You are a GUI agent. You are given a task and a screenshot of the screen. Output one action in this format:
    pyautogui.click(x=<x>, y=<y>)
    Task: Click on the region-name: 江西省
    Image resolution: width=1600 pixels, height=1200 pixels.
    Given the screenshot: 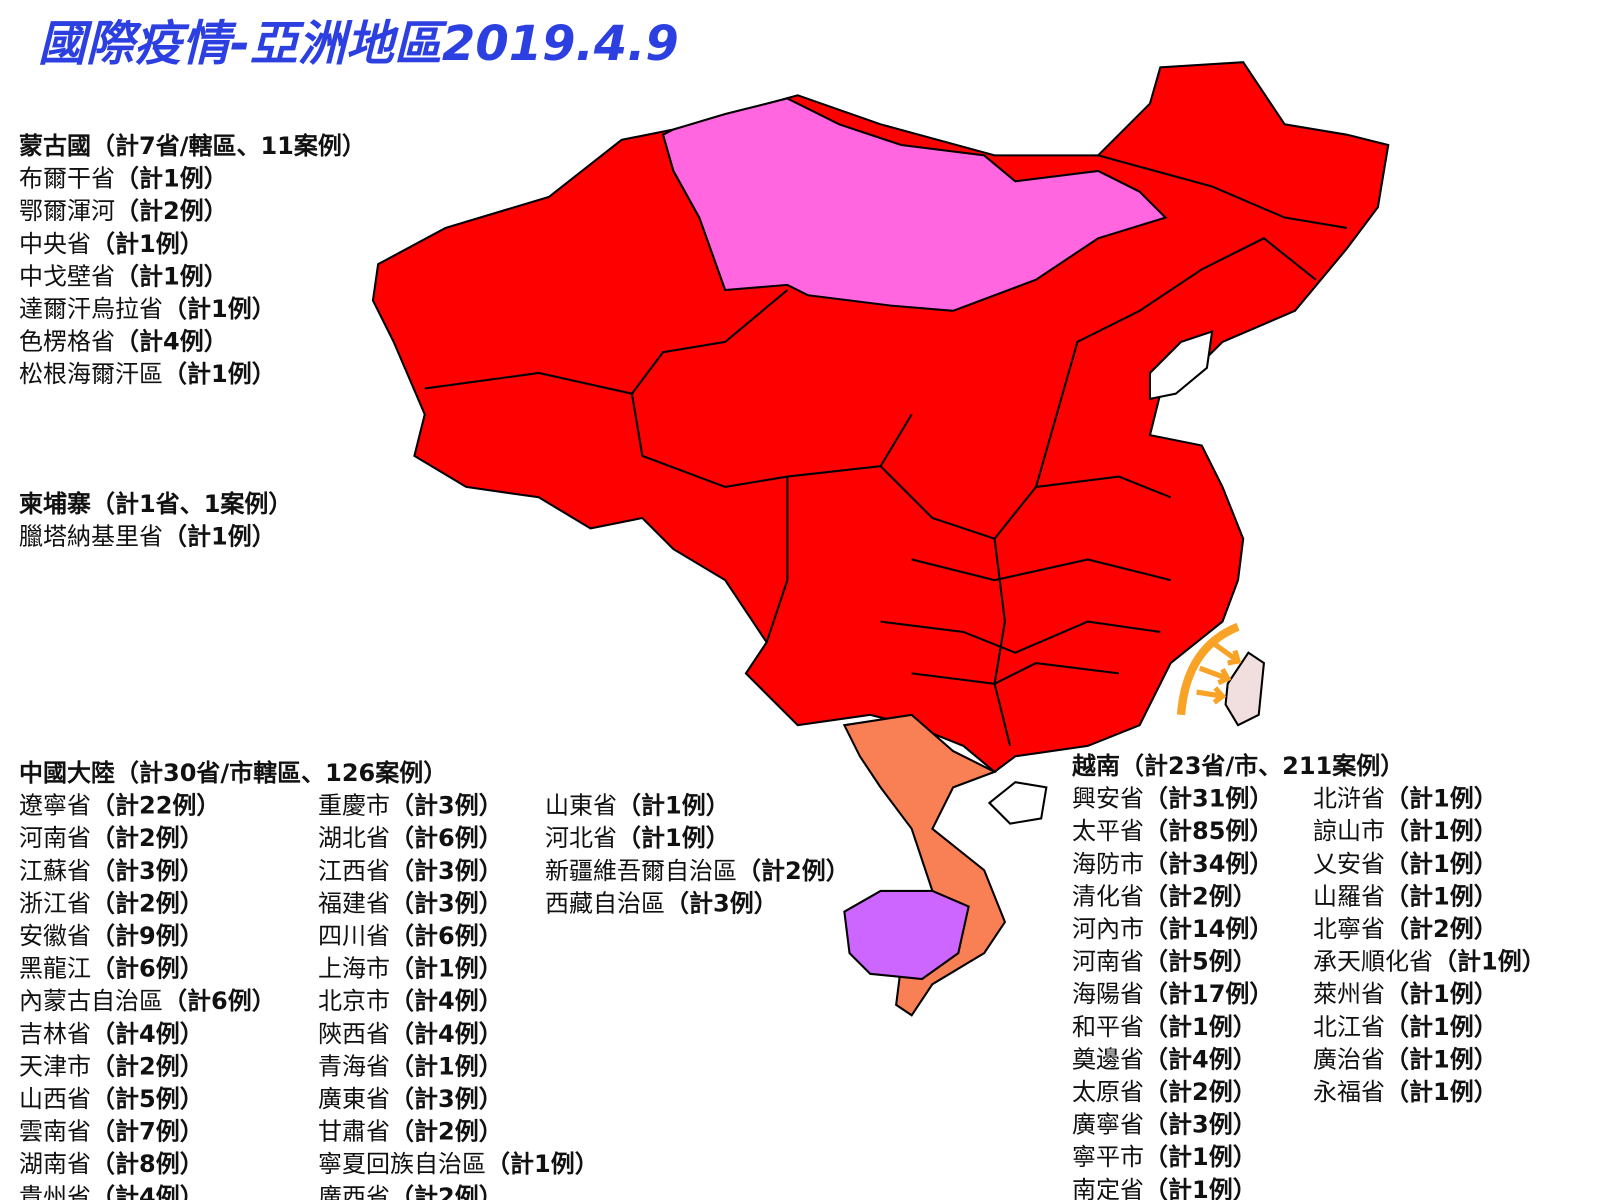 What is the action you would take?
    pyautogui.click(x=354, y=871)
    